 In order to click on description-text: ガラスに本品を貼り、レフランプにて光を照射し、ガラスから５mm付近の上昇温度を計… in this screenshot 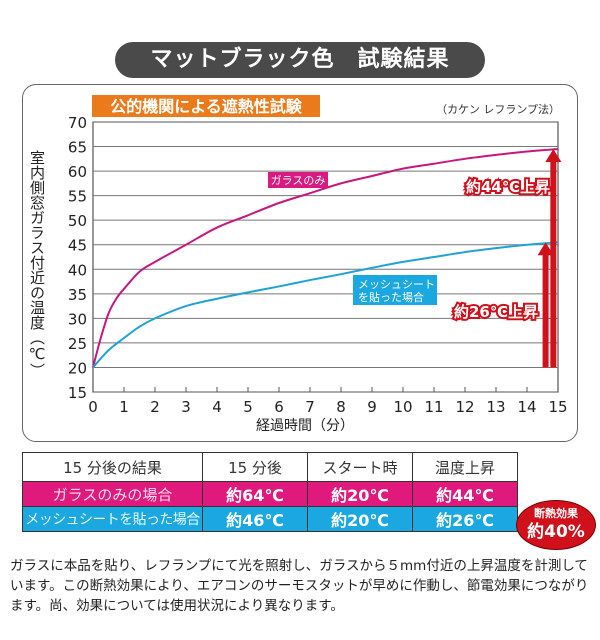, I will do `click(299, 586)`.